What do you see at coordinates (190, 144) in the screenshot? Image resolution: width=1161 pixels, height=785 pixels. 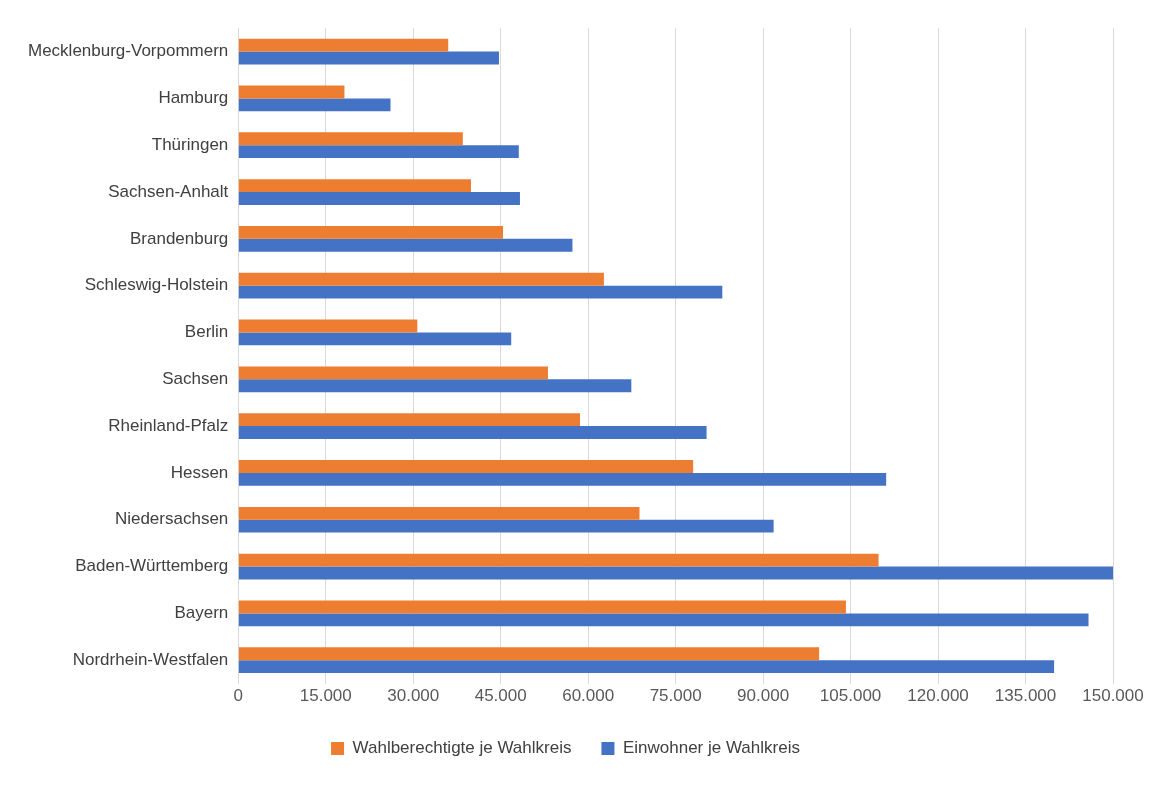 I see `y-tick-label: Thüringen` at bounding box center [190, 144].